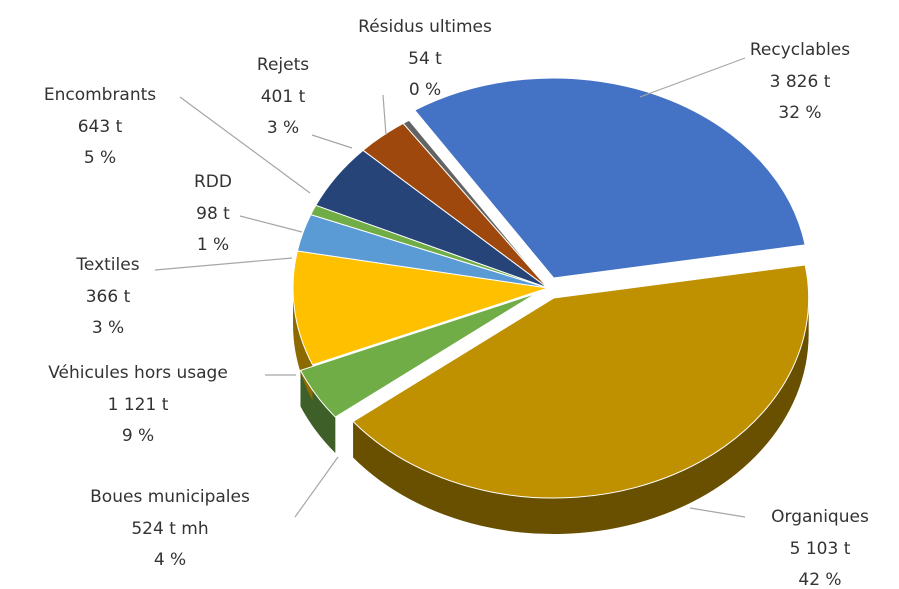  I want to click on slice-label-value: 524 t mh, so click(169, 529).